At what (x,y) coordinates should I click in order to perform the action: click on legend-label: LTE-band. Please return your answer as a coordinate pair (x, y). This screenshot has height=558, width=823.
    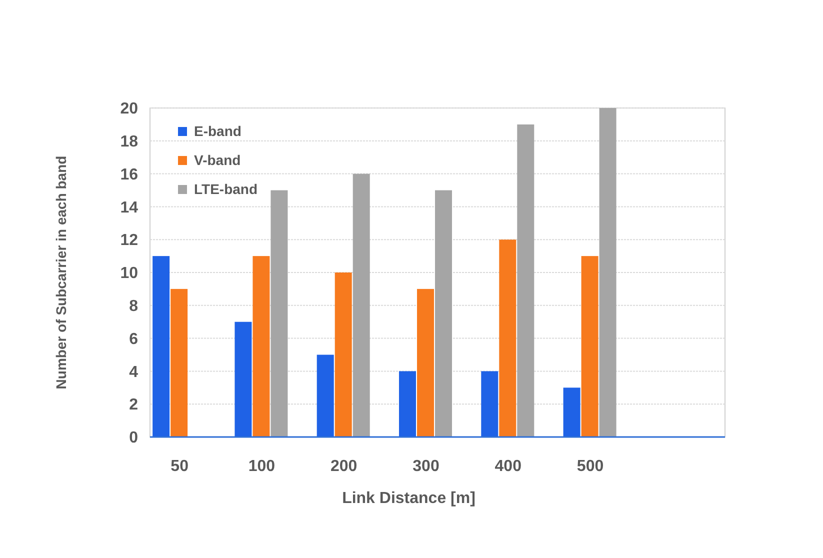
    Looking at the image, I should click on (226, 189).